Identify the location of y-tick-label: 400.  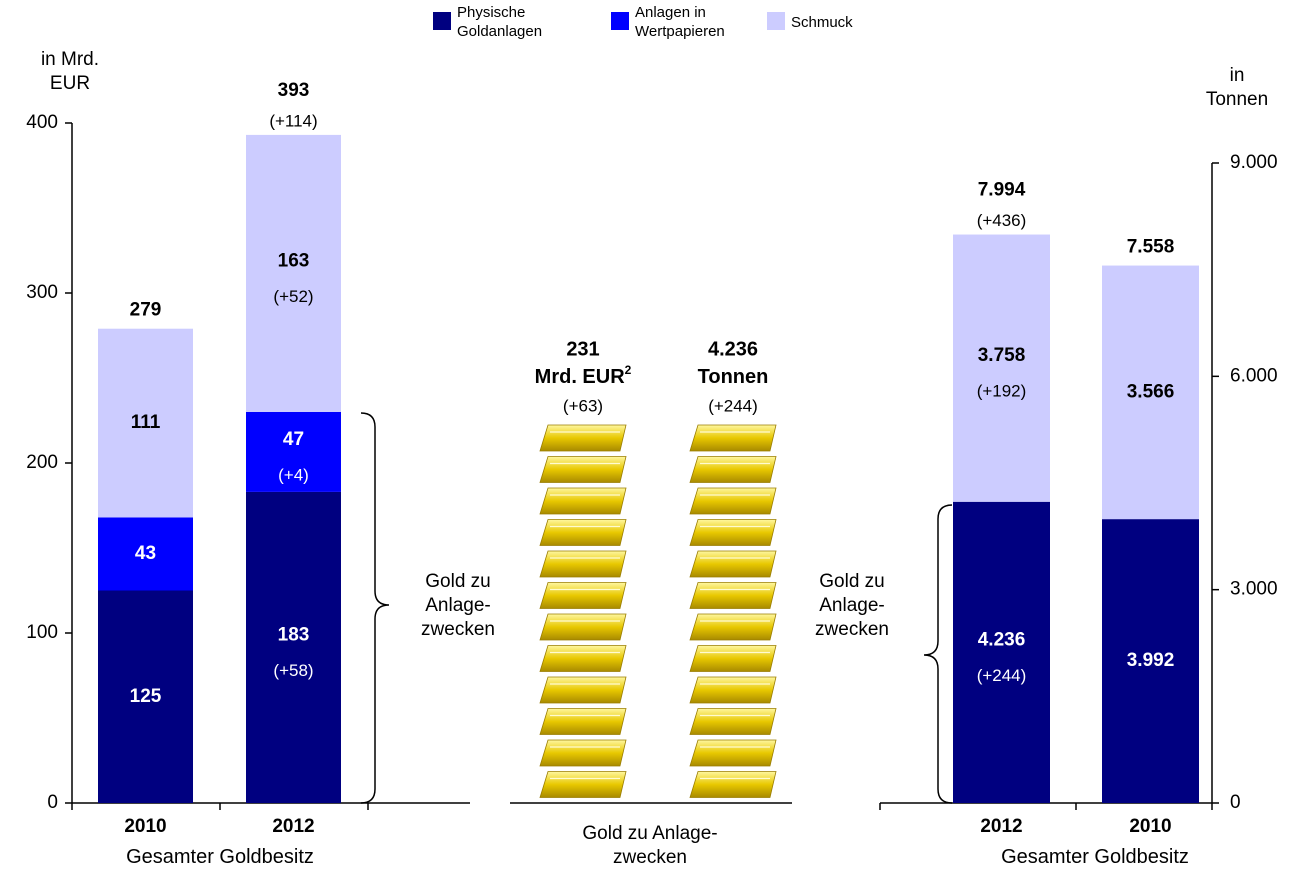
(42, 122).